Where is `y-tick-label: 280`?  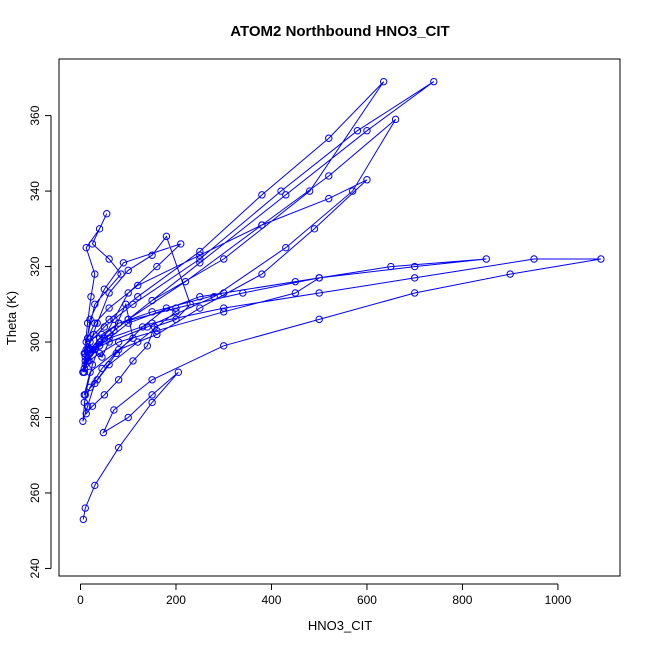 y-tick-label: 280 is located at coordinates (35, 417).